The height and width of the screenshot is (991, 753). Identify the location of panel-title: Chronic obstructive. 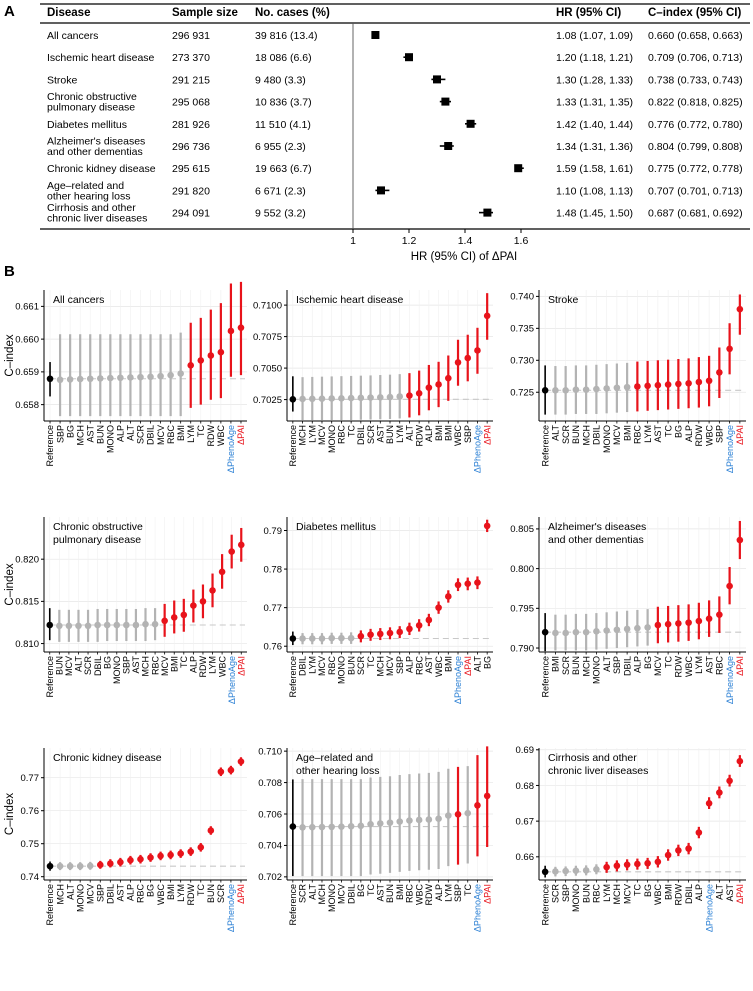
(98, 527).